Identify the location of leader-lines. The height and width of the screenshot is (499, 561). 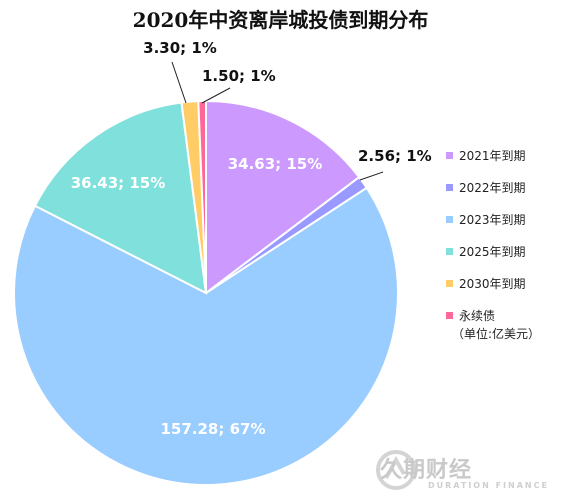
(277, 121).